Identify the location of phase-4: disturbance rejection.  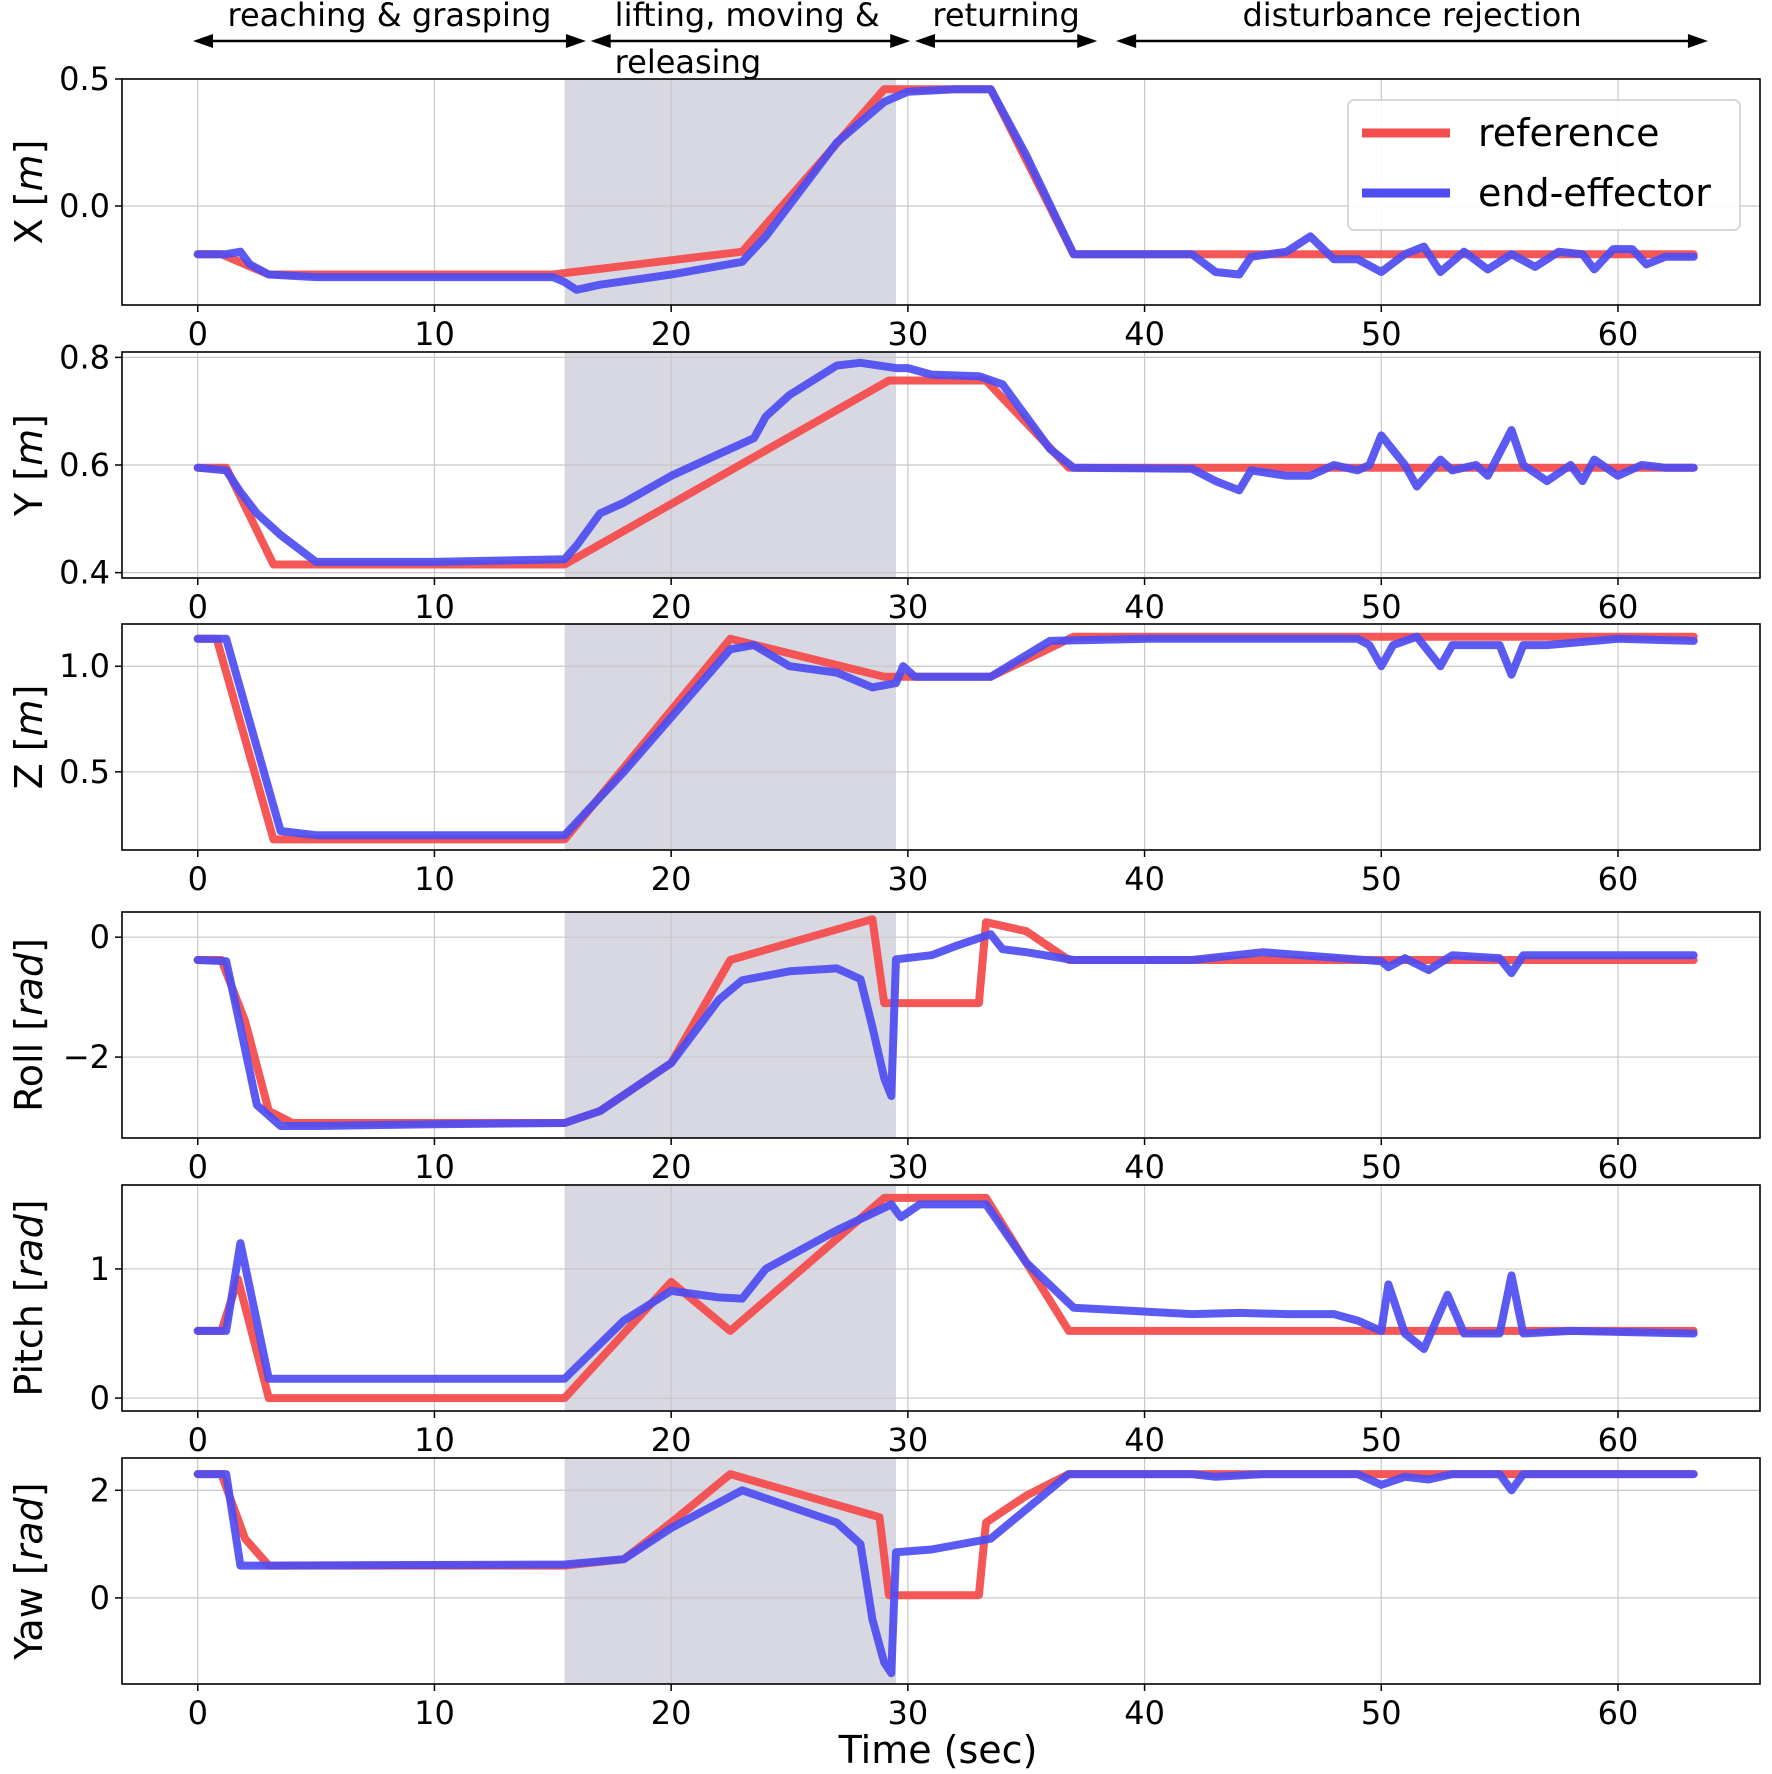
(1412, 24).